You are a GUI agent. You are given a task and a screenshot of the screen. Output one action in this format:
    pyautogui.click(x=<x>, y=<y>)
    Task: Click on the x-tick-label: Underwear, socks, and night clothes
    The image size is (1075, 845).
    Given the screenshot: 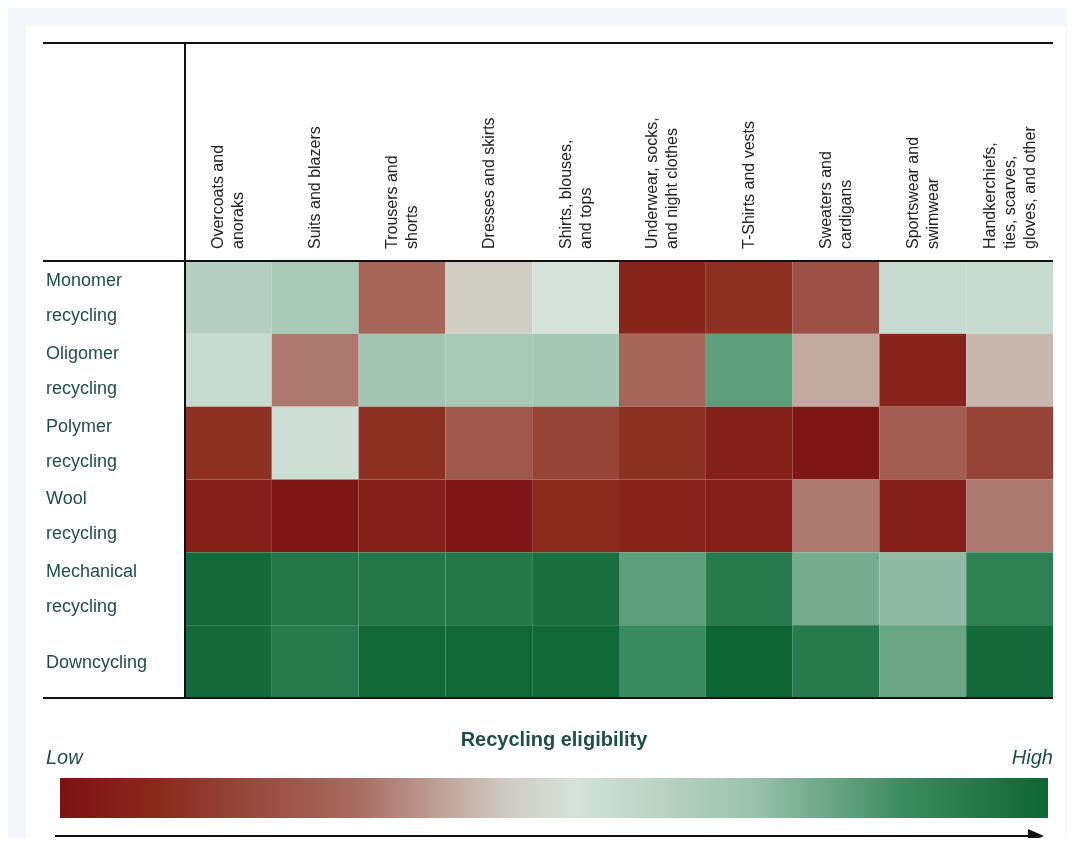 What is the action you would take?
    pyautogui.click(x=662, y=183)
    